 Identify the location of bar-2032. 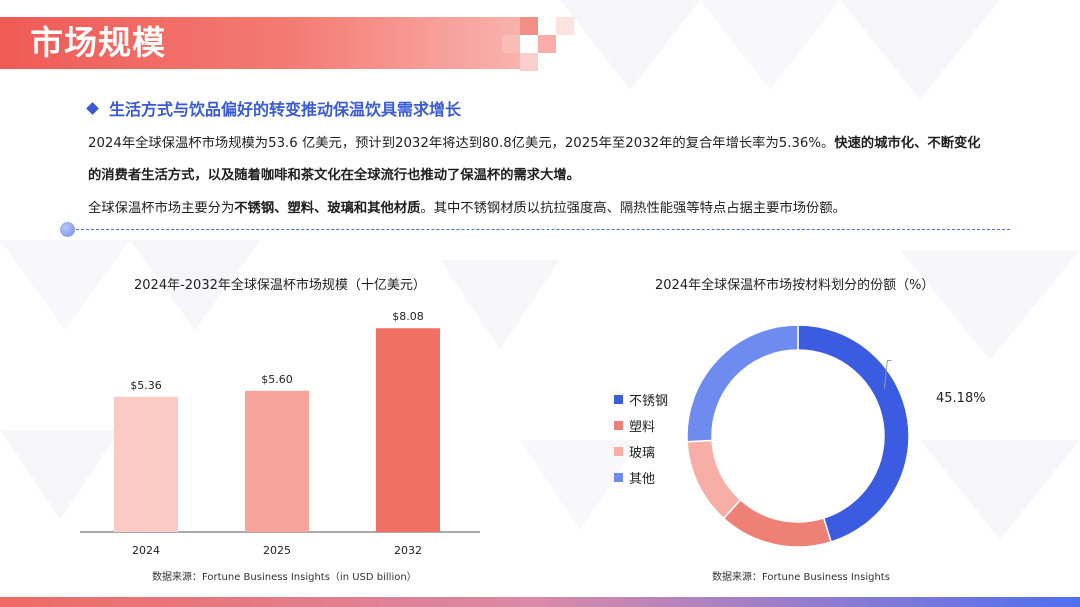
(408, 430).